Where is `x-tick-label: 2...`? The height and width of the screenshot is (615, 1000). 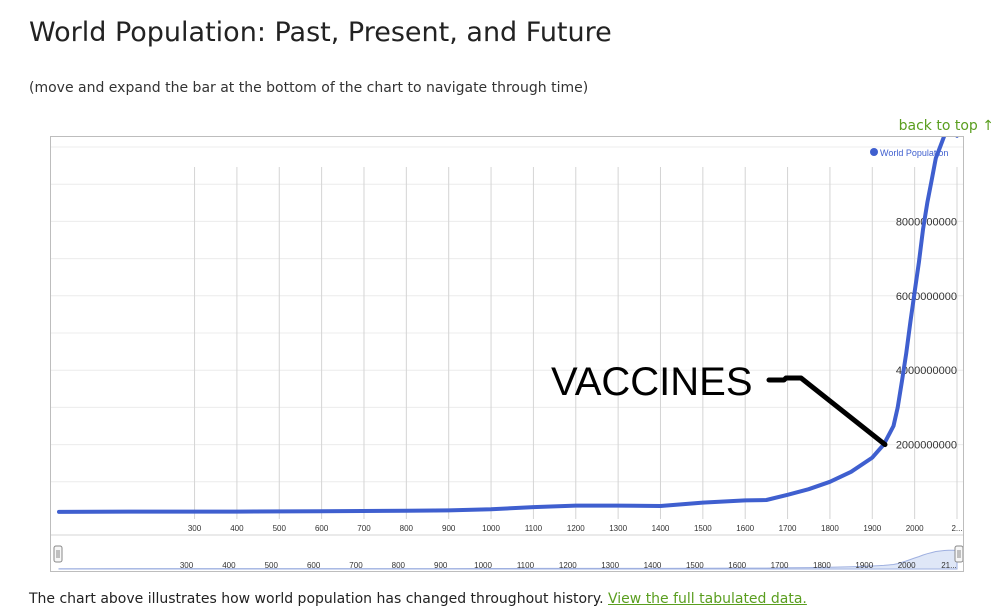 x-tick-label: 2... is located at coordinates (956, 528).